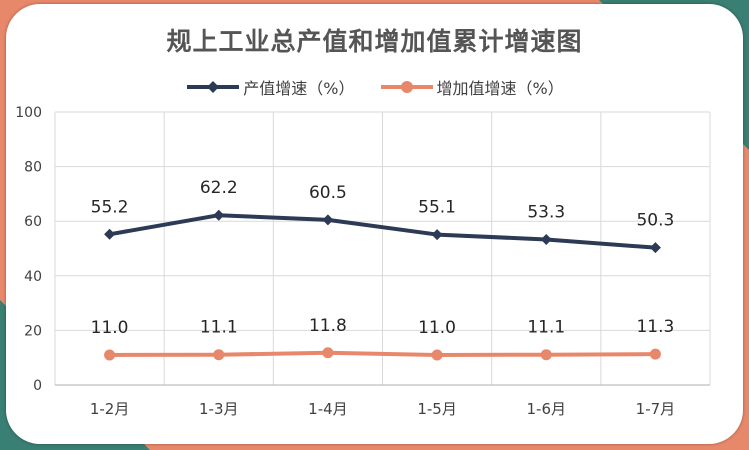 The width and height of the screenshot is (749, 450). Describe the element at coordinates (33, 168) in the screenshot. I see `y-tick-label: 80` at that location.